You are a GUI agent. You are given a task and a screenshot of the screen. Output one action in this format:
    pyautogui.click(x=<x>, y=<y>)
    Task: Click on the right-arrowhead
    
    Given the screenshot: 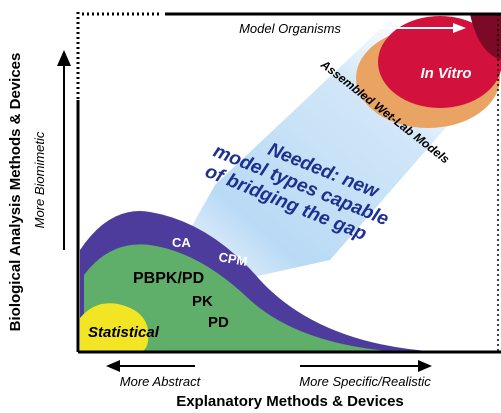 What is the action you would take?
    pyautogui.click(x=425, y=366)
    